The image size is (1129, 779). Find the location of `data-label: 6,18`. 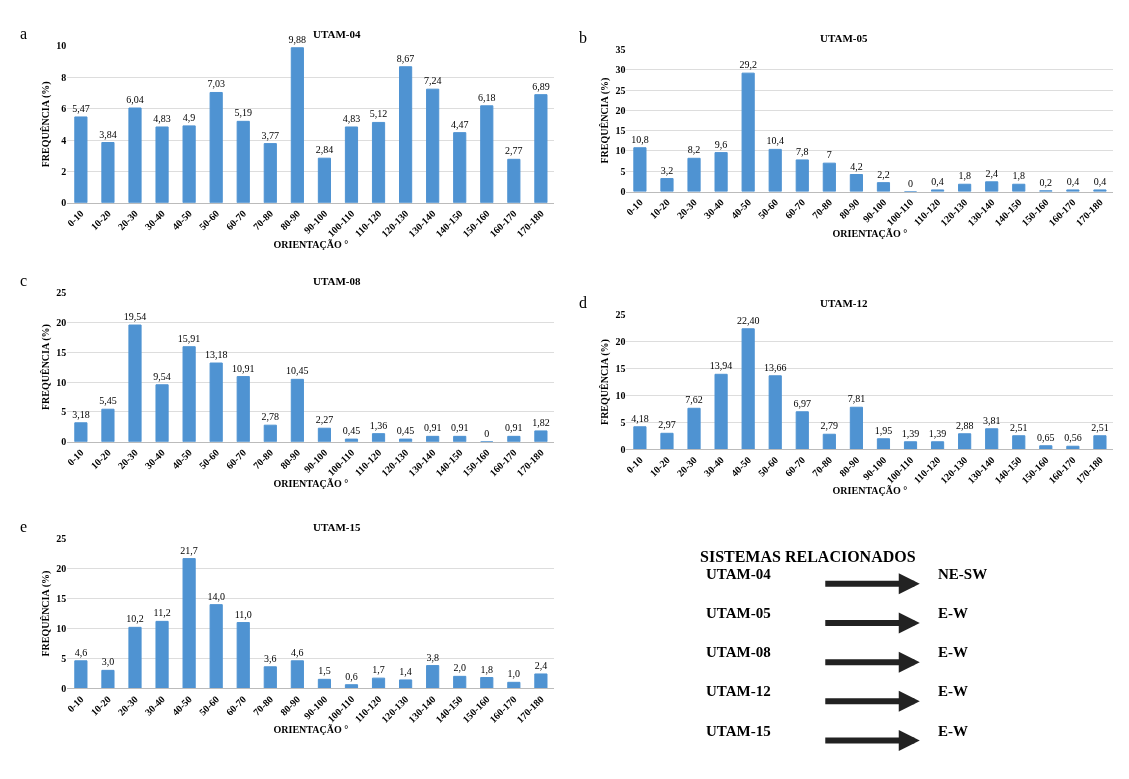

data-label: 6,18 is located at coordinates (487, 97).